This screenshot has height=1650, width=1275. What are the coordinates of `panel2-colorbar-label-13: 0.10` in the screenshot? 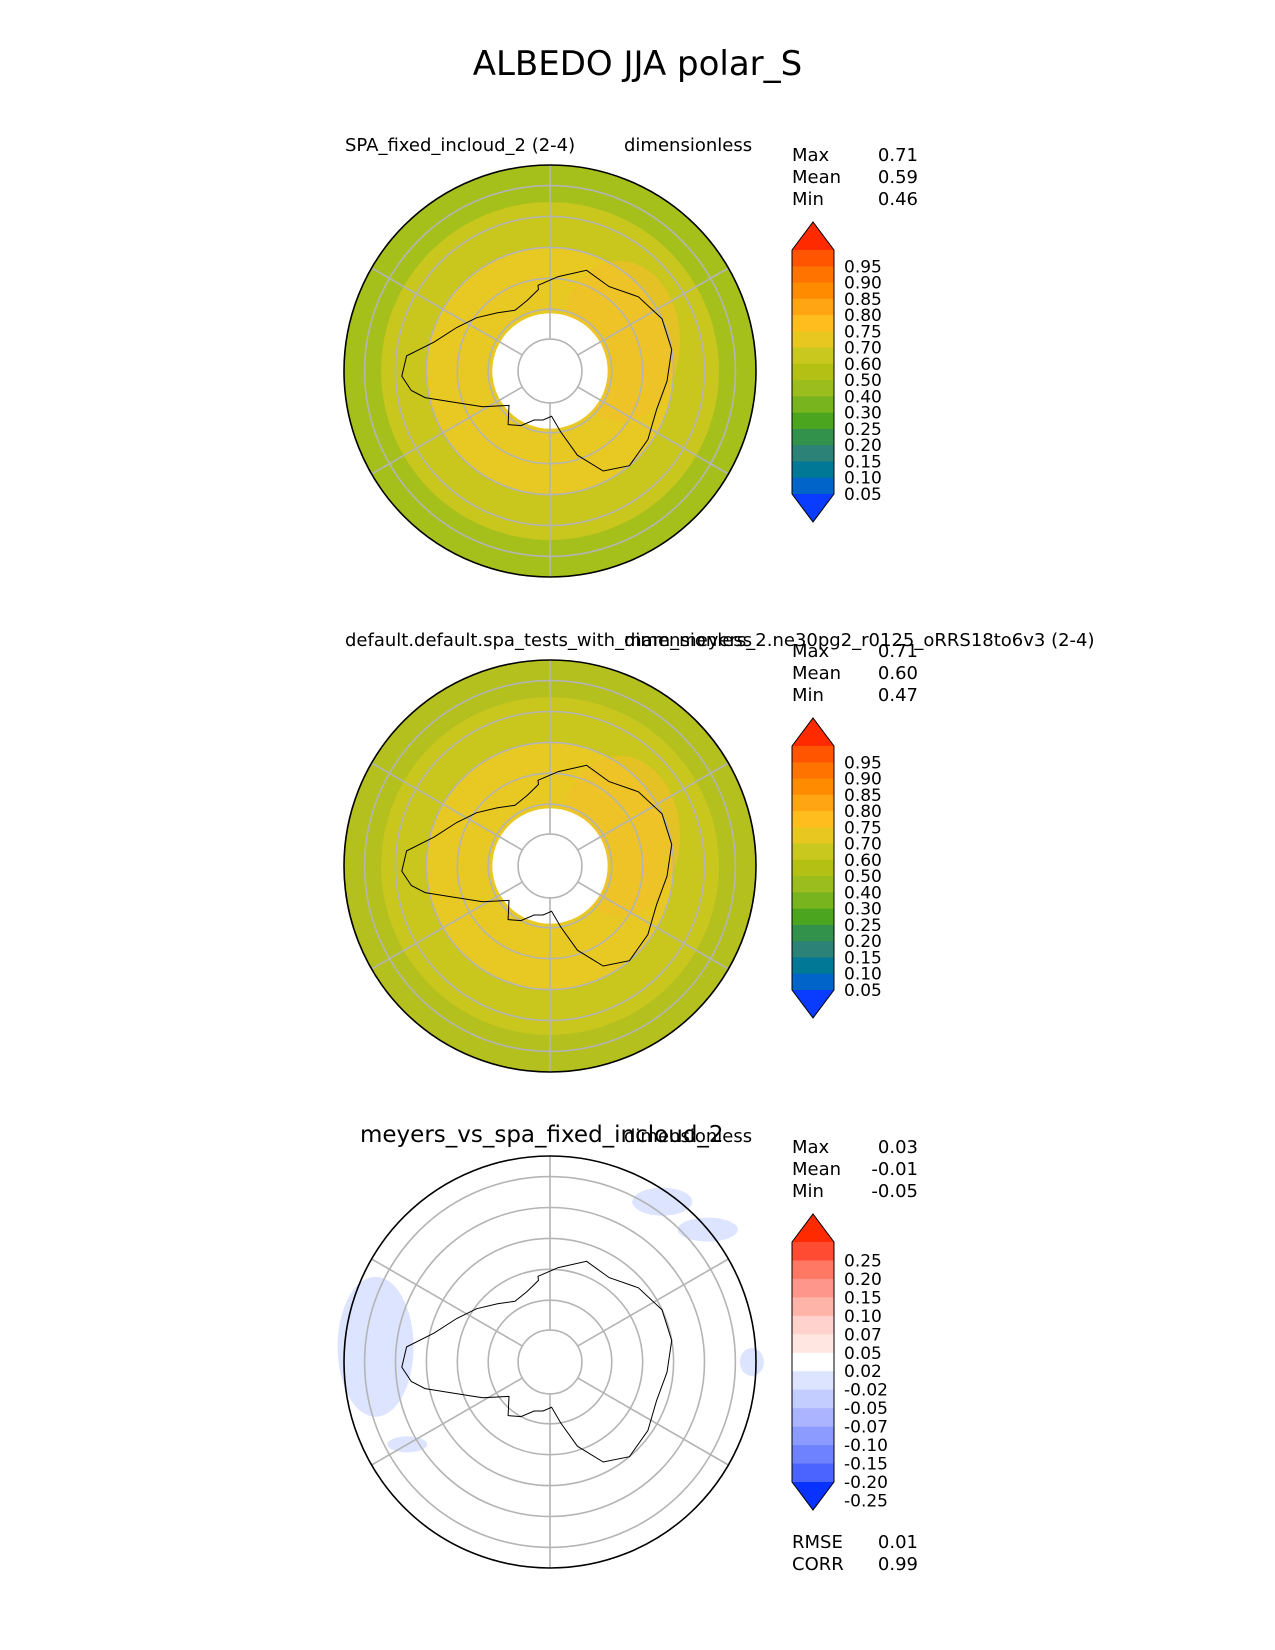 It's located at (863, 975).